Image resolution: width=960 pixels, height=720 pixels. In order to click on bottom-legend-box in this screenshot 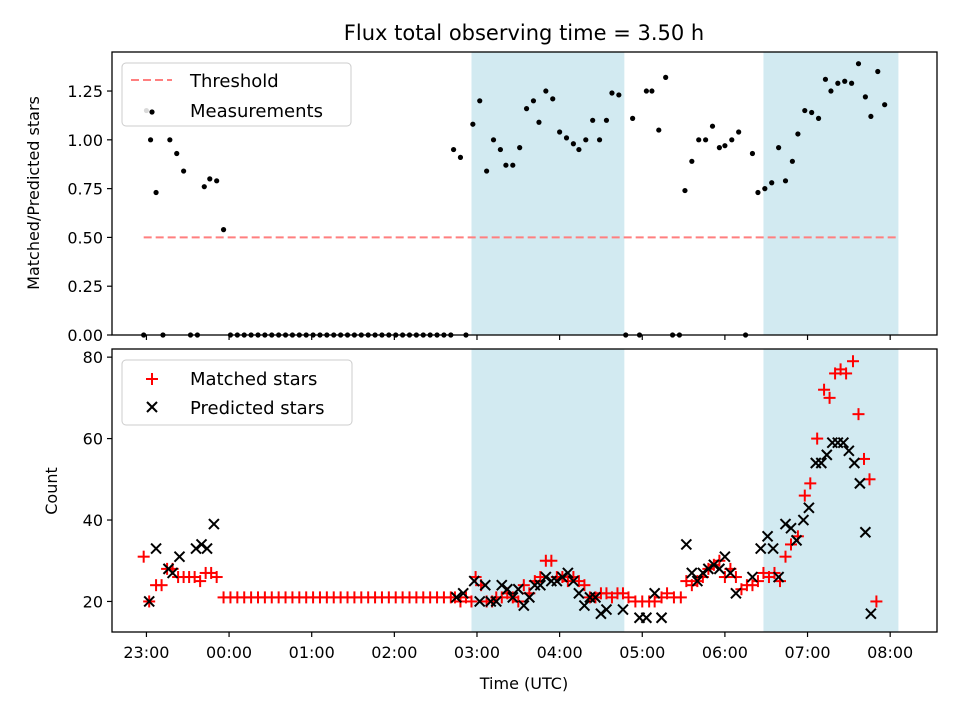, I will do `click(237, 392)`.